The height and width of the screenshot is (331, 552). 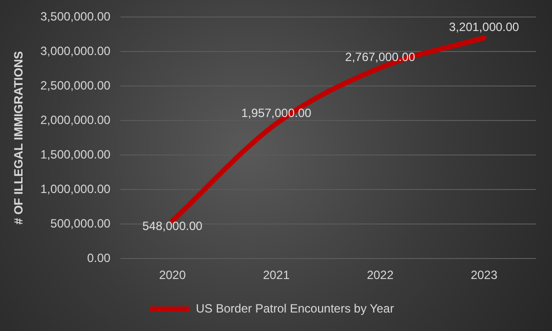 What do you see at coordinates (295, 308) in the screenshot?
I see `legend-label: US Border Patrol Encounters by Year` at bounding box center [295, 308].